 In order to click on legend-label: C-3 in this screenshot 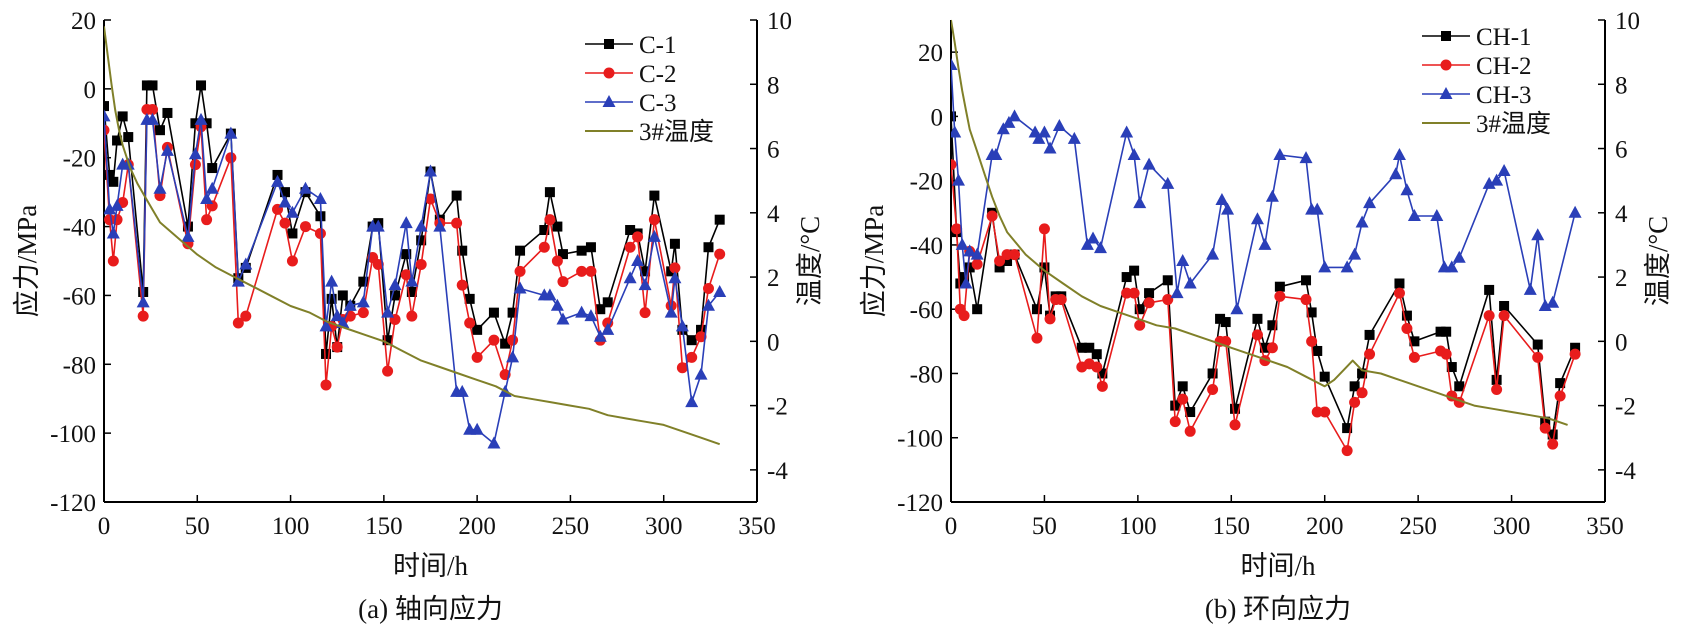, I will do `click(658, 103)`.